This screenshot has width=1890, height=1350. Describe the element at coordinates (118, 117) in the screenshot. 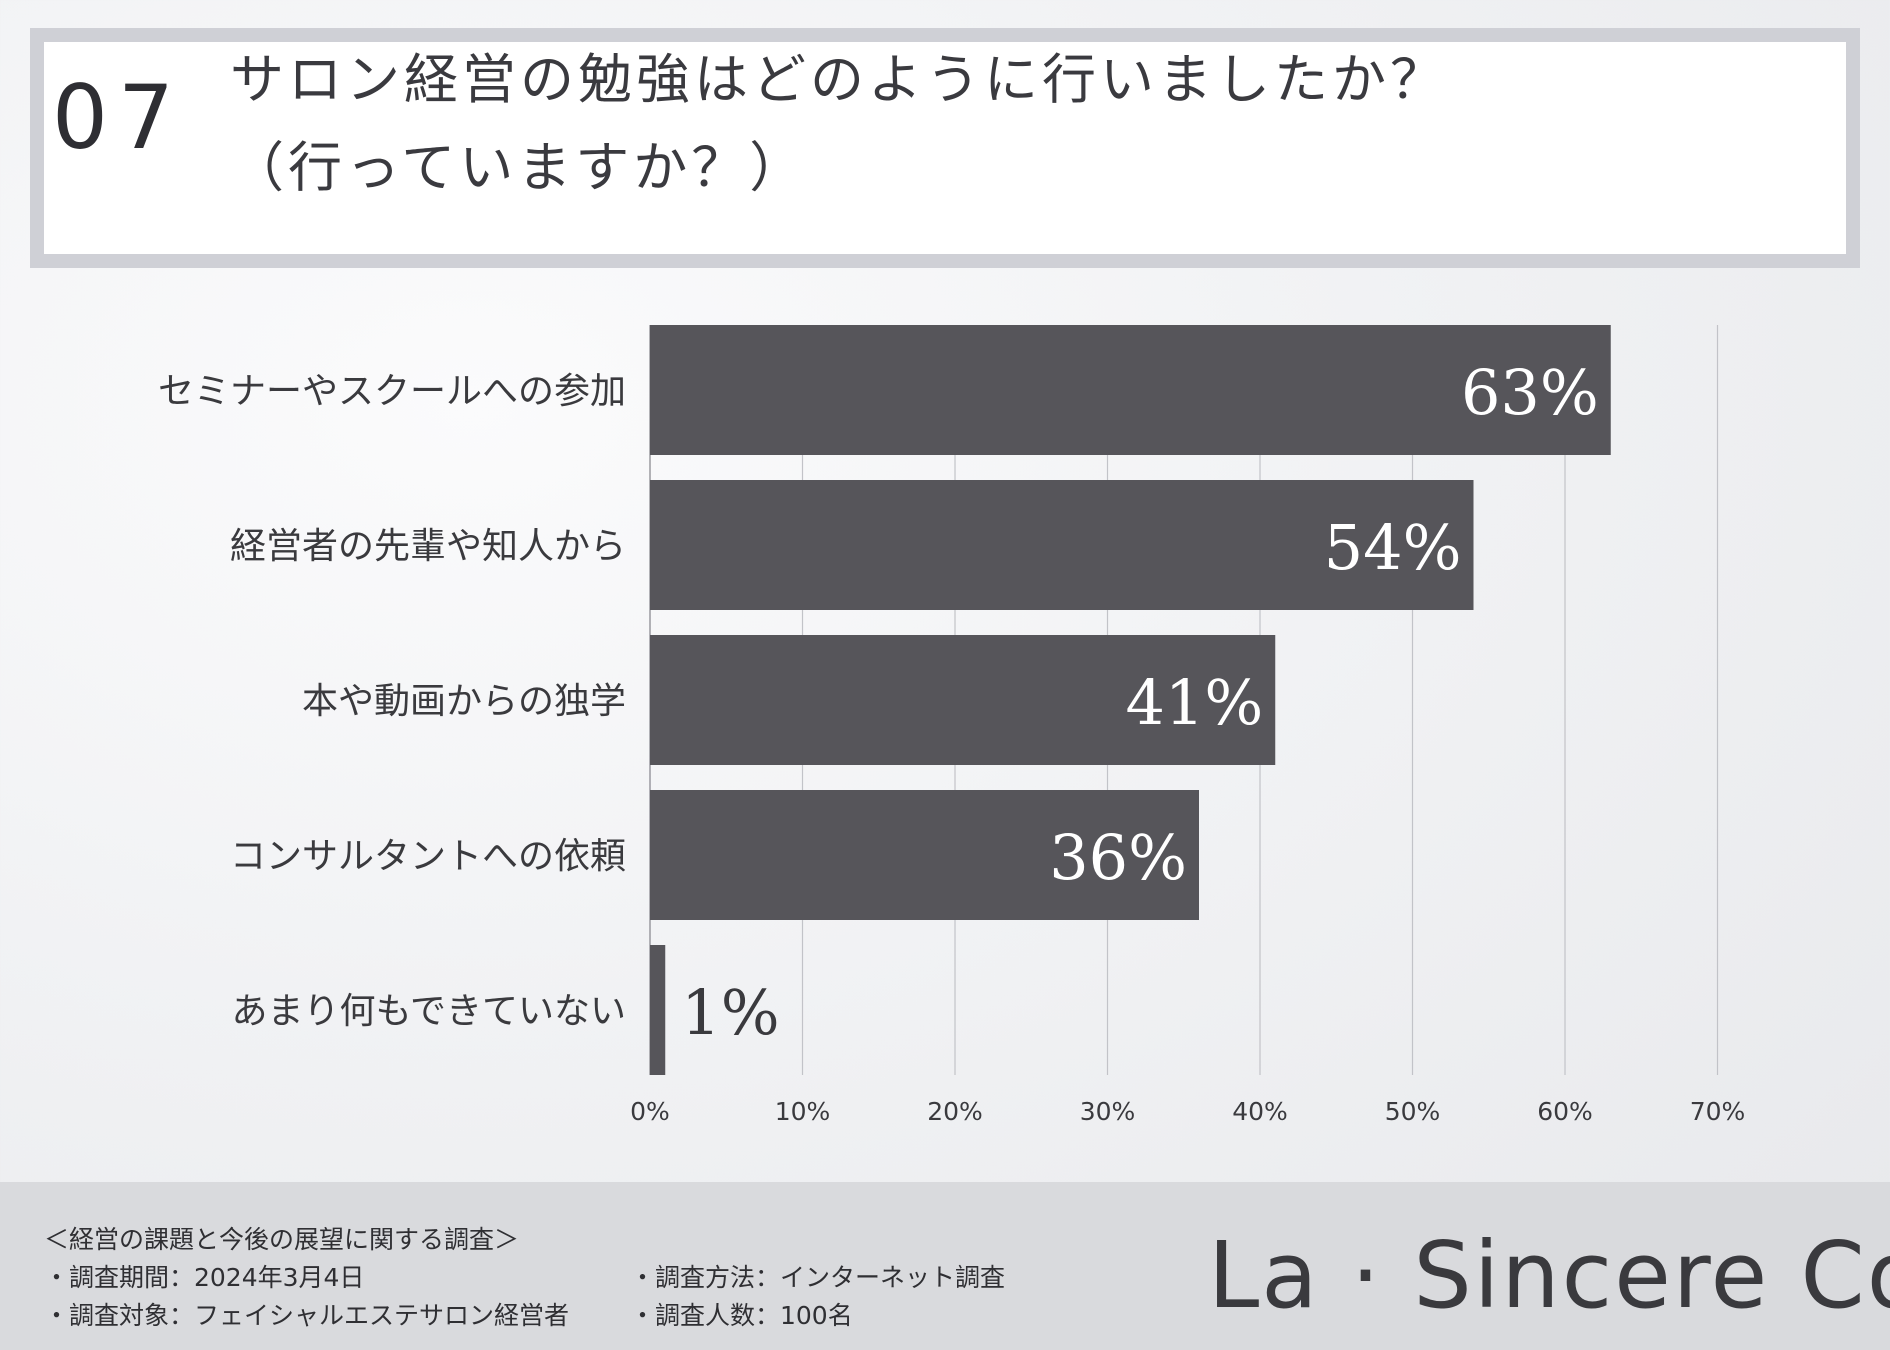

I see `question-number: 07` at that location.